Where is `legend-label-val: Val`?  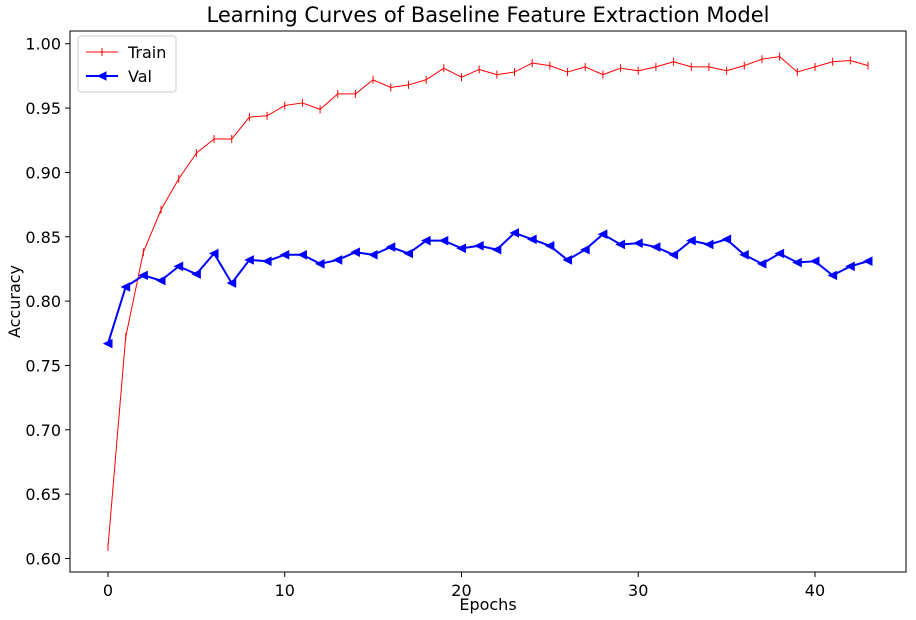 legend-label-val: Val is located at coordinates (140, 76).